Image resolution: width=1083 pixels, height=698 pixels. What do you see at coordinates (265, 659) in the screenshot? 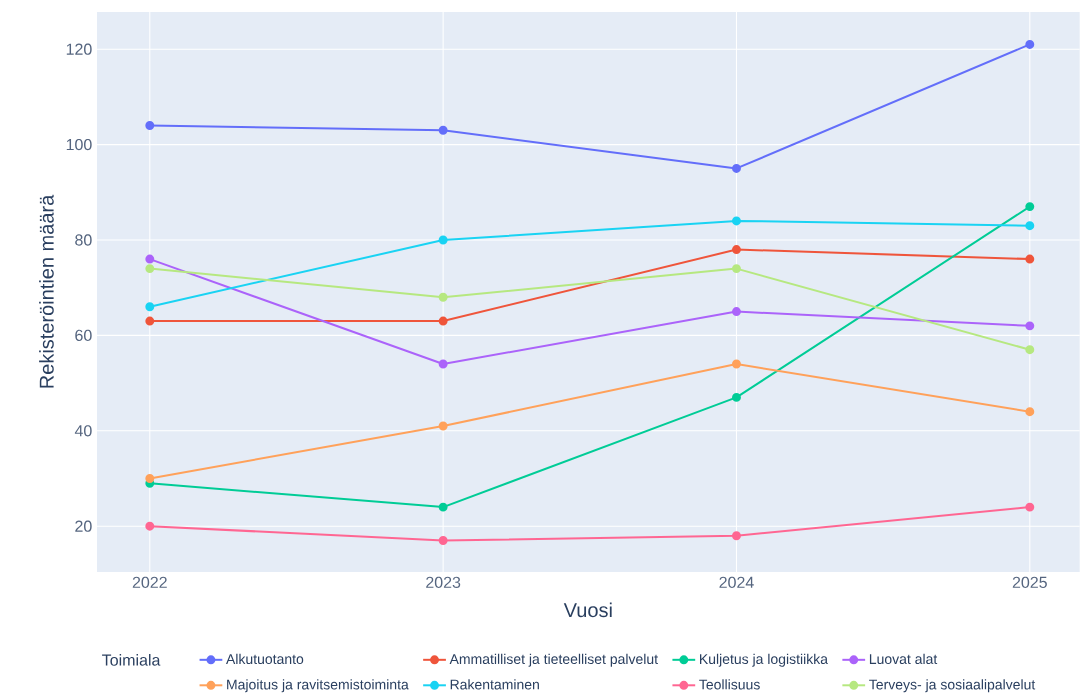
I see `legend-label: Alkutuotanto` at bounding box center [265, 659].